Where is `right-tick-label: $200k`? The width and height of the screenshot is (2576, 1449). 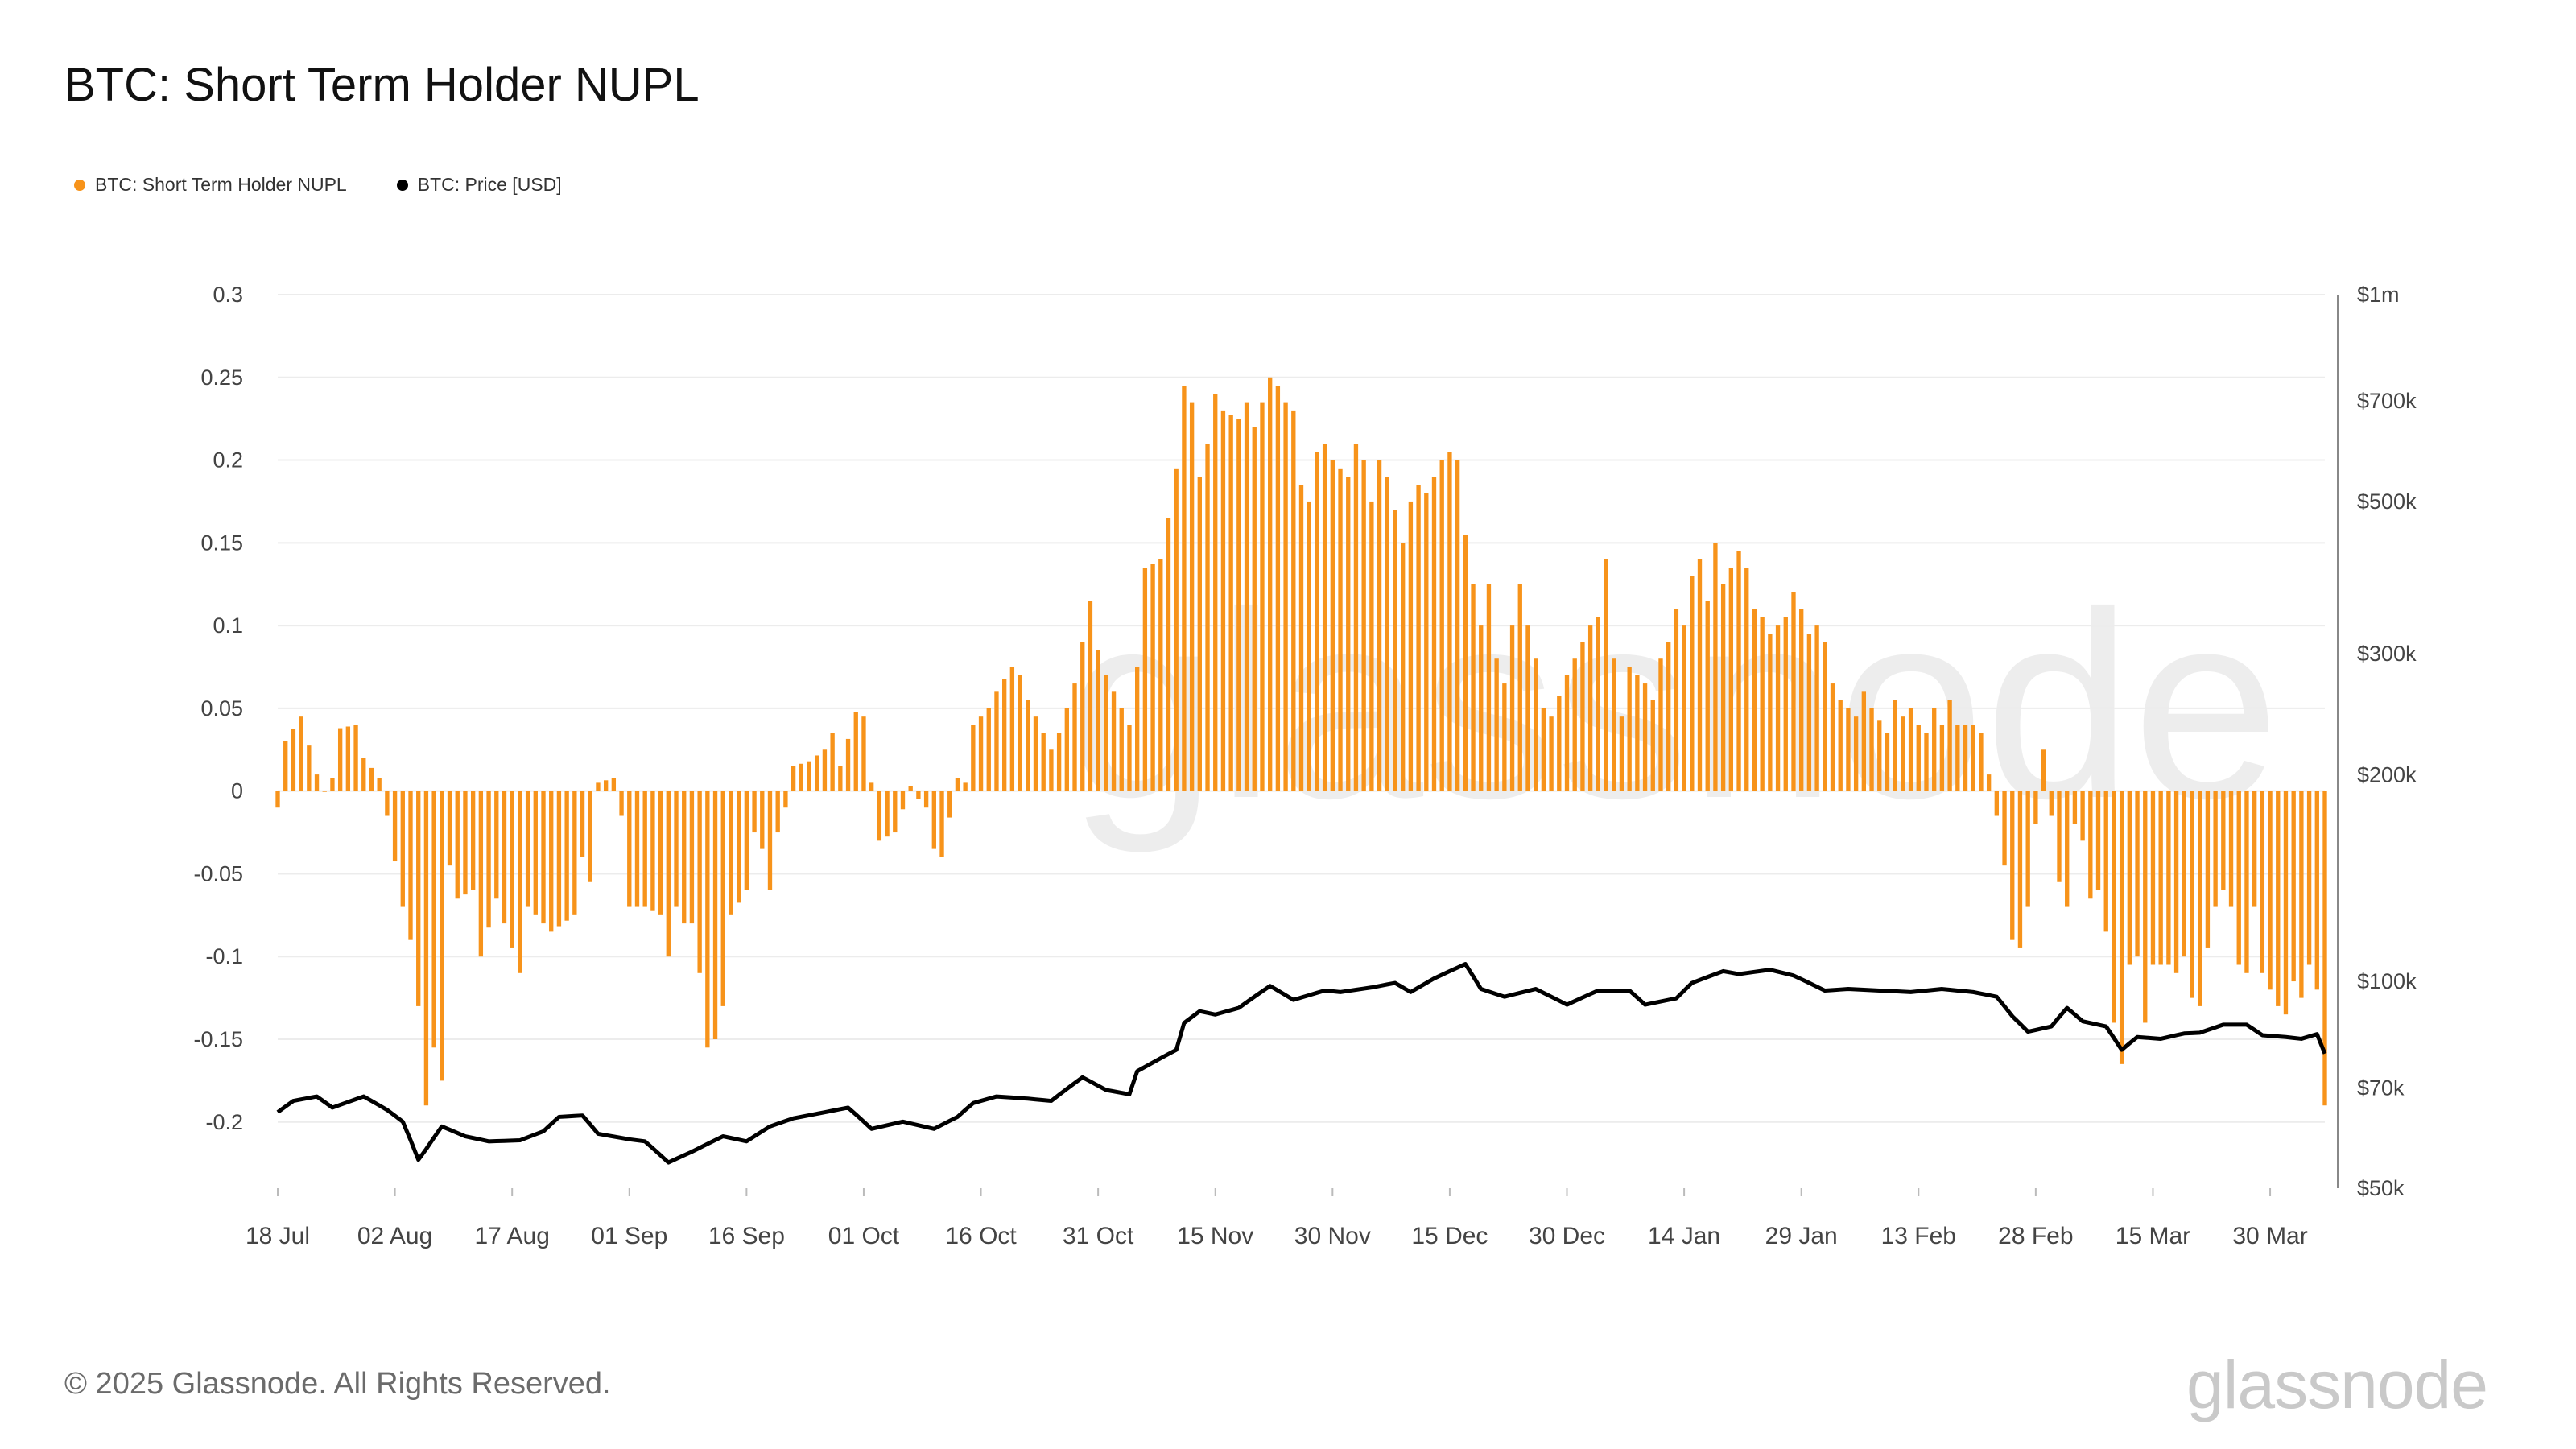
right-tick-label: $200k is located at coordinates (2387, 774).